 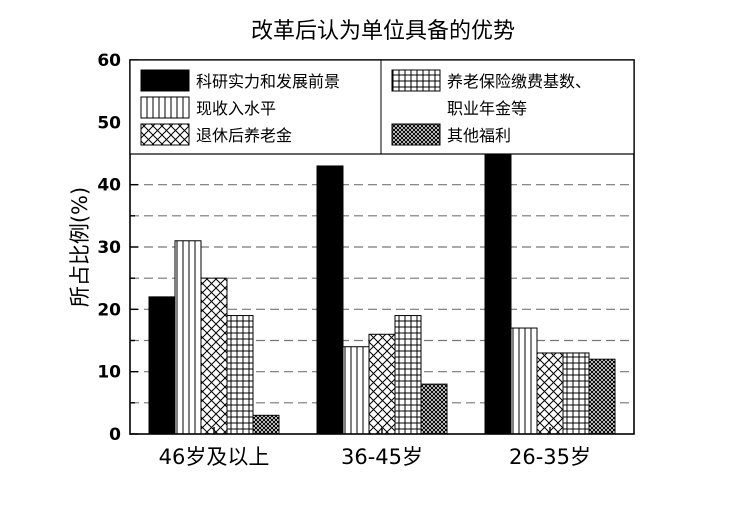 What do you see at coordinates (416, 134) in the screenshot?
I see `legend-swatch-other` at bounding box center [416, 134].